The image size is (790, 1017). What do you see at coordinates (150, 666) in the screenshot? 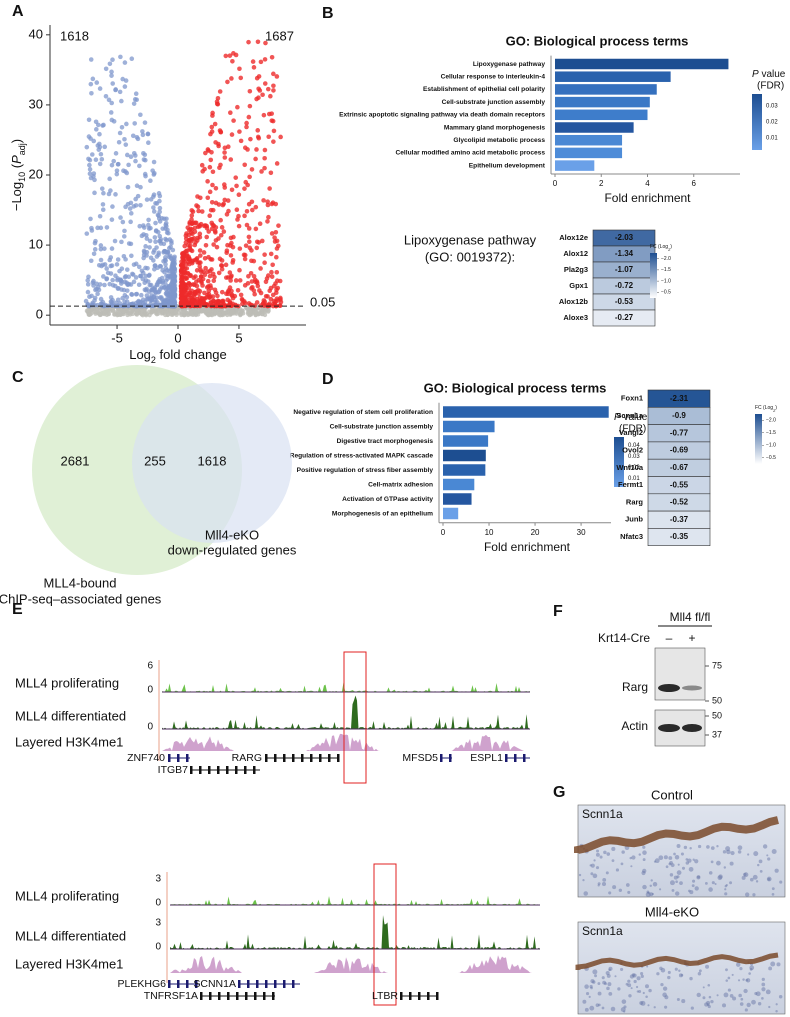
I see `track-scale: 6` at bounding box center [150, 666].